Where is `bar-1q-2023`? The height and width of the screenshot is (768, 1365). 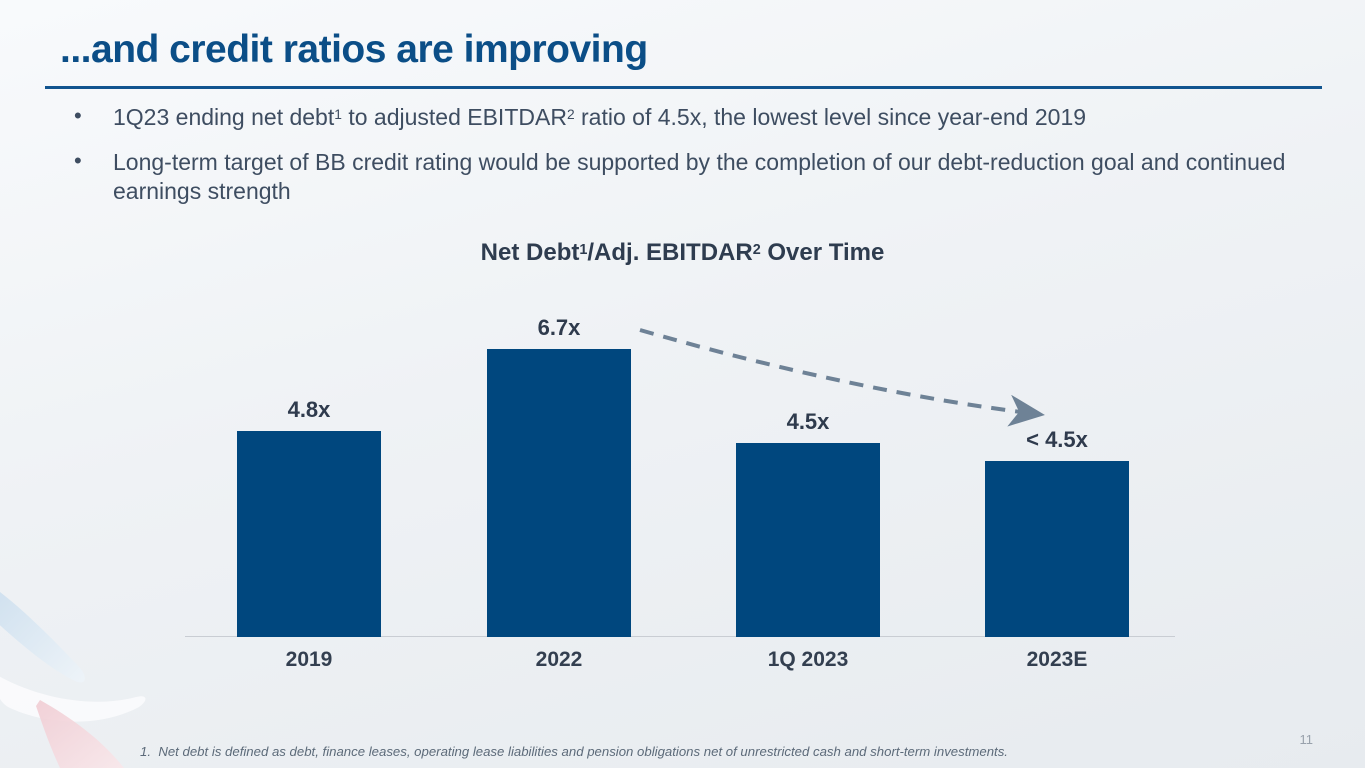 bar-1q-2023 is located at coordinates (808, 540).